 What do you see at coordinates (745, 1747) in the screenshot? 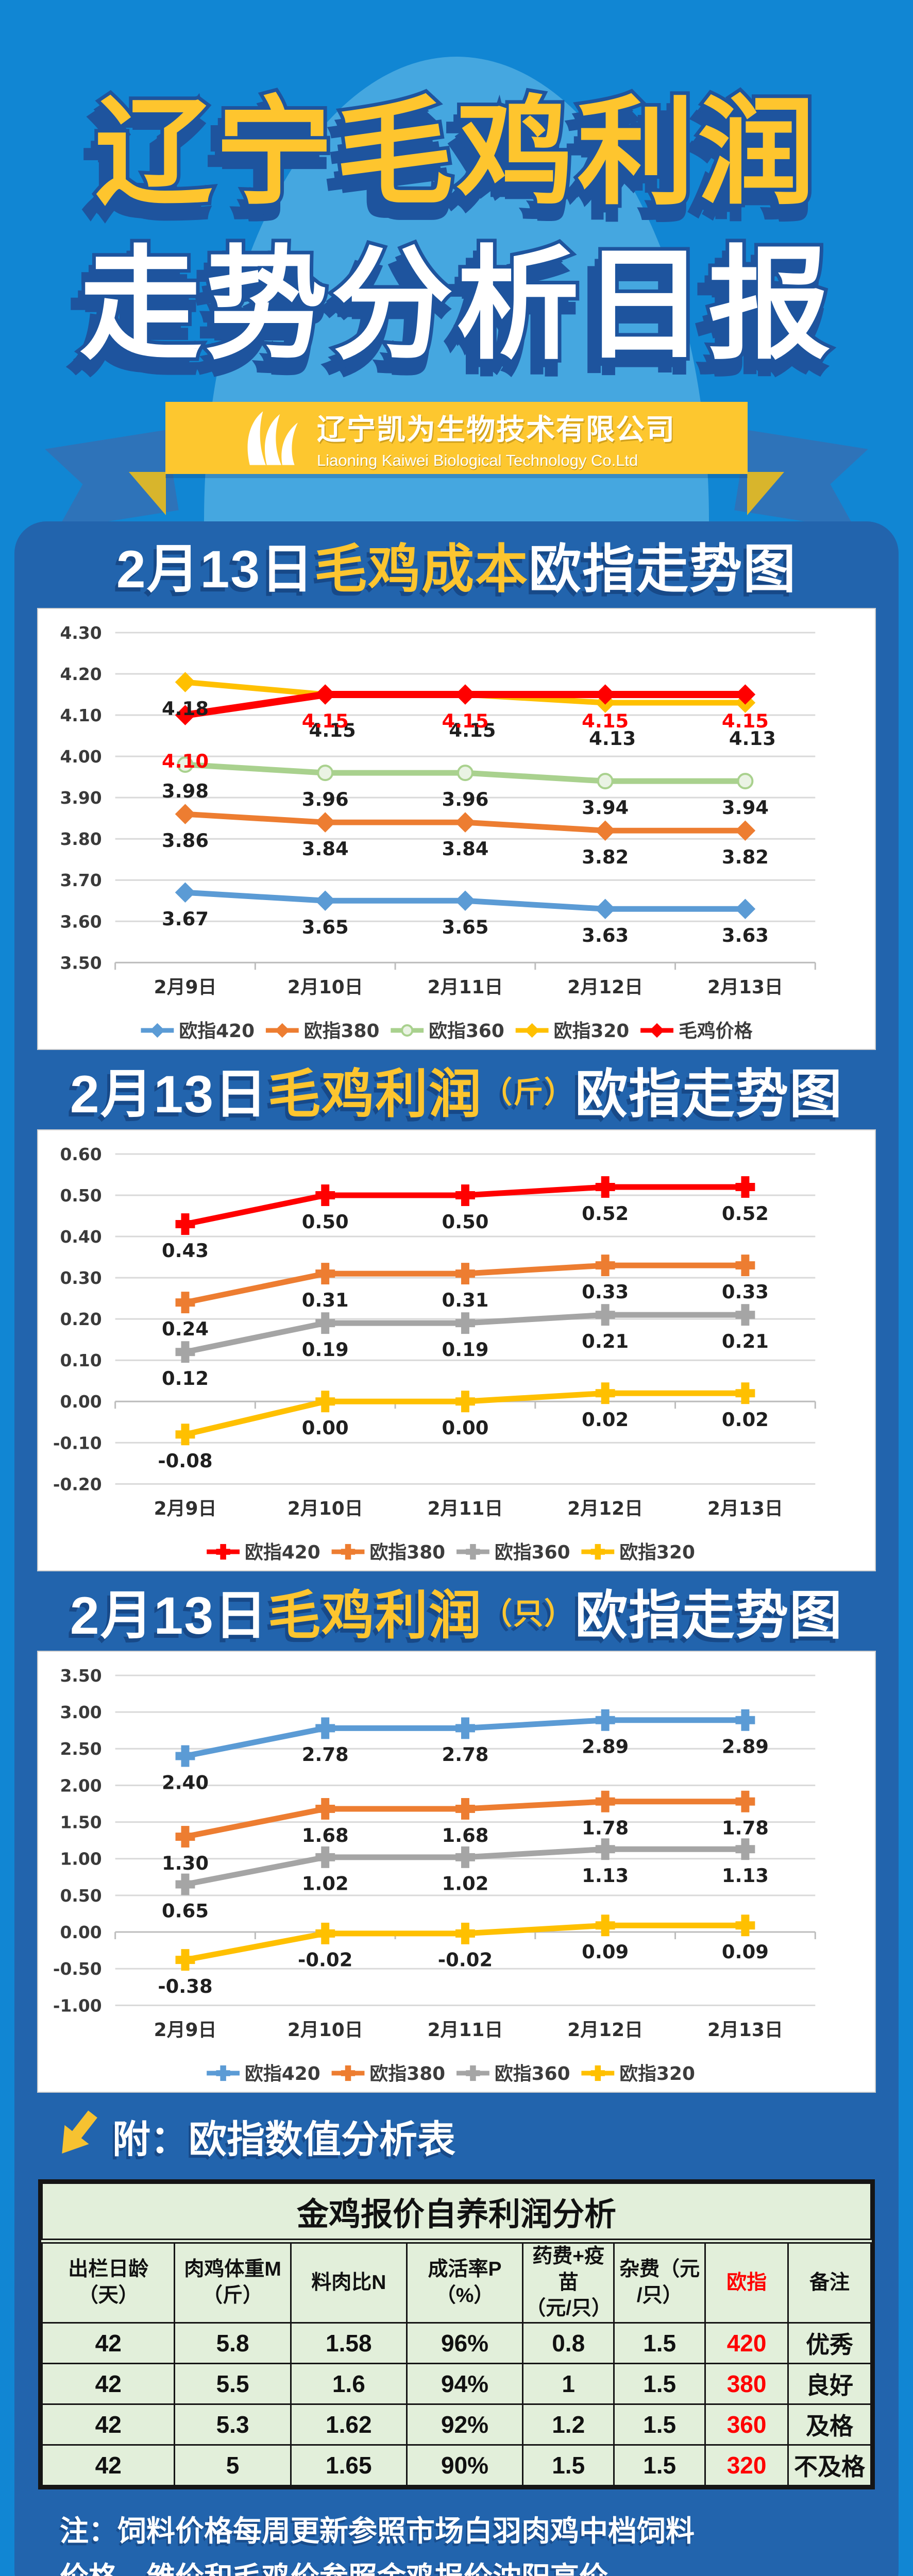
I see `svg-text: 2.89` at bounding box center [745, 1747].